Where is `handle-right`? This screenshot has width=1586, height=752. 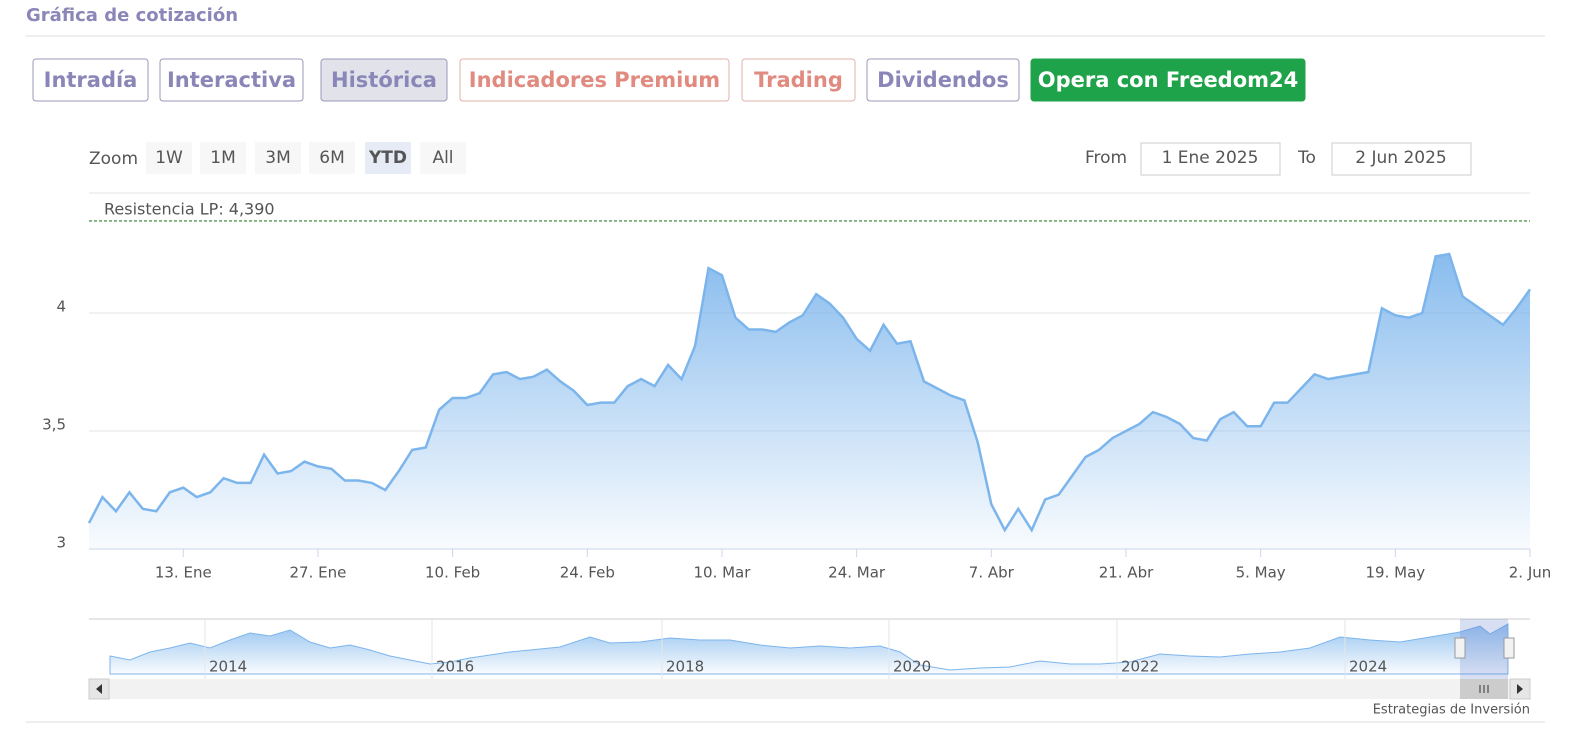 handle-right is located at coordinates (1509, 648).